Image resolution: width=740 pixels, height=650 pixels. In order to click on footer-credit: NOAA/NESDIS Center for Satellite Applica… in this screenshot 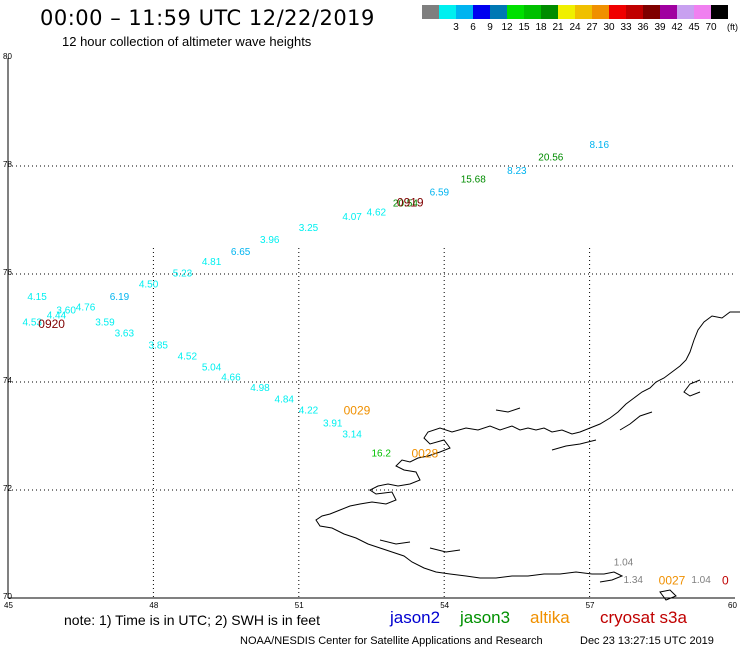, I will do `click(391, 641)`.